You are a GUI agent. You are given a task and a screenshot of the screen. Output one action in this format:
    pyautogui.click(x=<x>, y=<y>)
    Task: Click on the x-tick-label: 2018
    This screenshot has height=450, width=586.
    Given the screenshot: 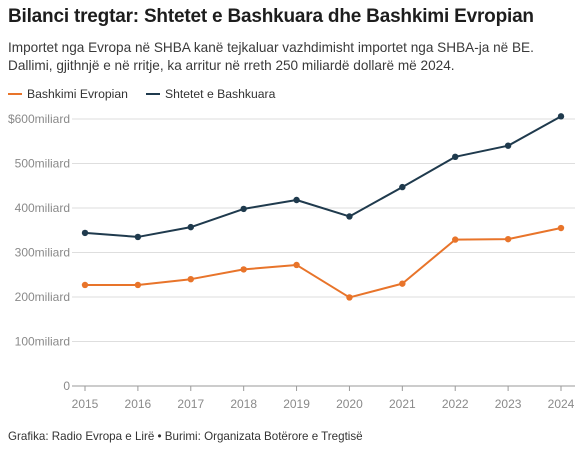 What is the action you would take?
    pyautogui.click(x=243, y=404)
    